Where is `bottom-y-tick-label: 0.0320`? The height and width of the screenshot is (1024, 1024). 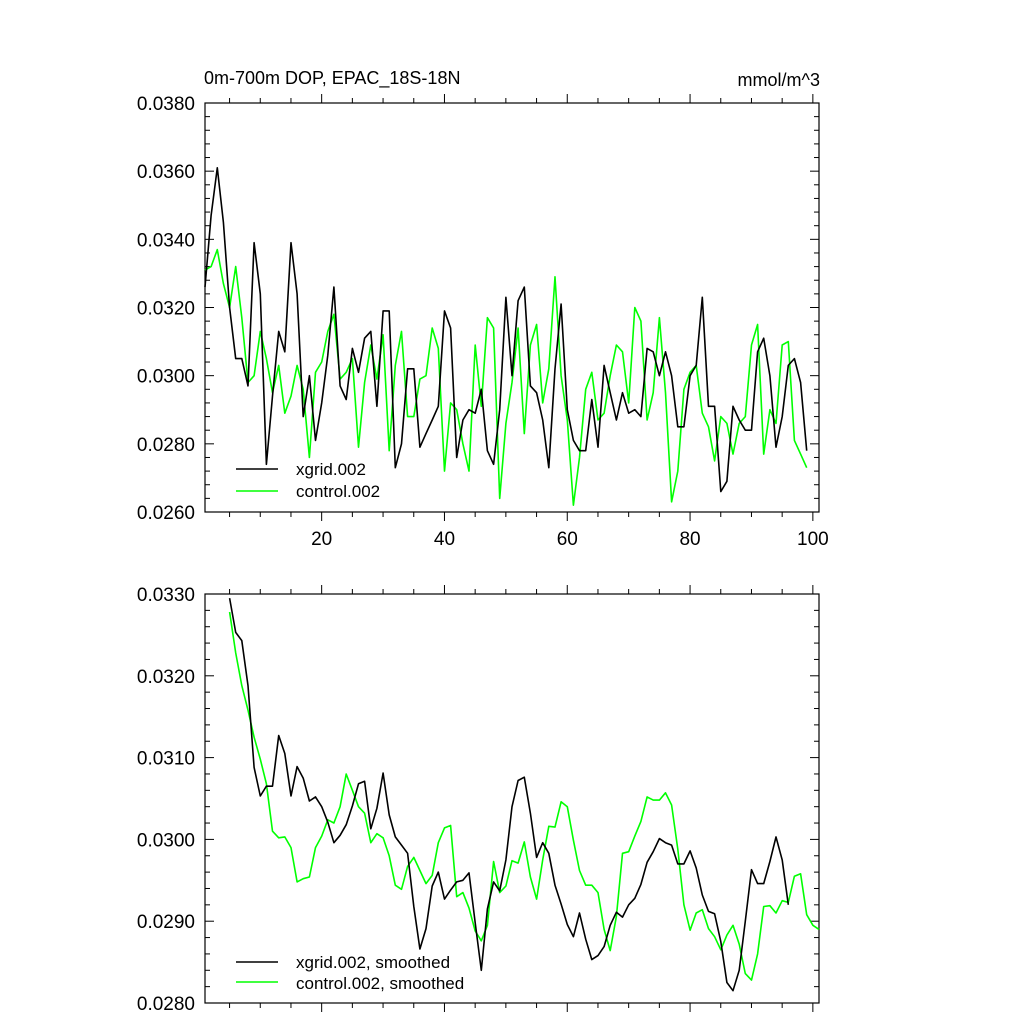
bottom-y-tick-label: 0.0320 is located at coordinates (166, 677).